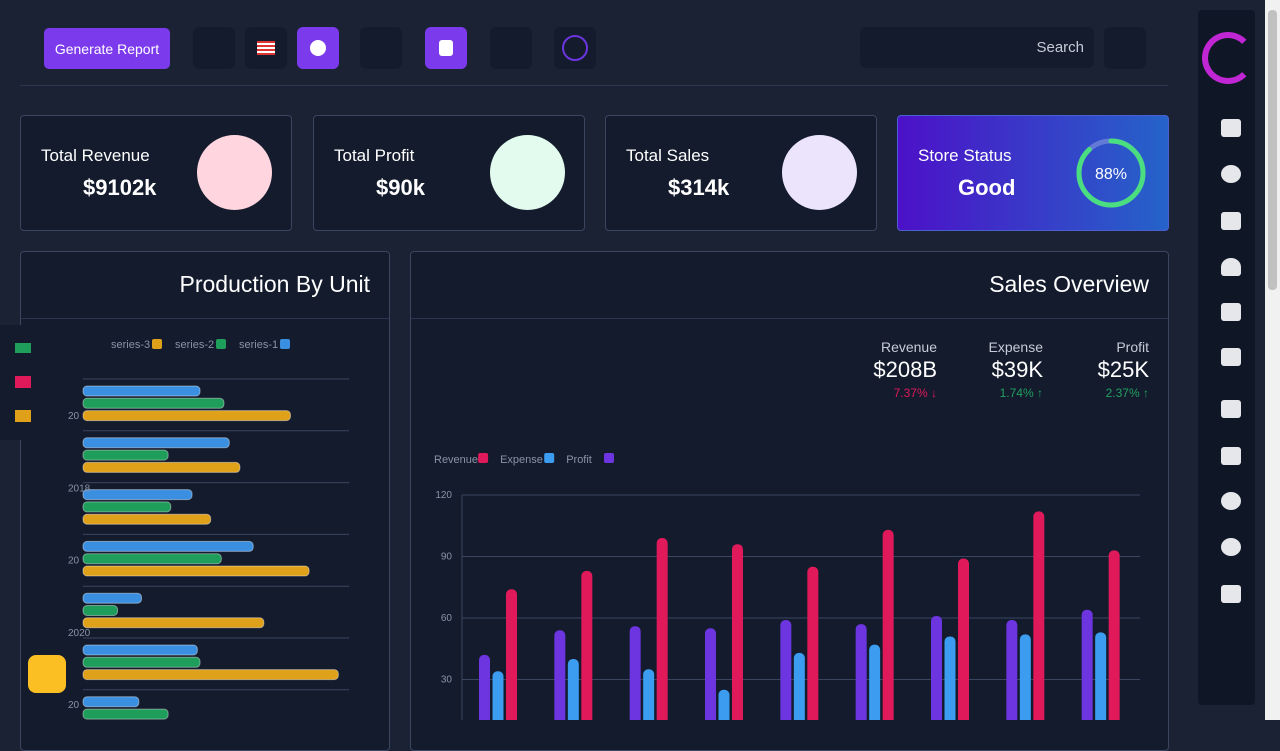 The width and height of the screenshot is (1280, 751). Describe the element at coordinates (107, 48) in the screenshot. I see `generate-report-button: Generate Report` at that location.